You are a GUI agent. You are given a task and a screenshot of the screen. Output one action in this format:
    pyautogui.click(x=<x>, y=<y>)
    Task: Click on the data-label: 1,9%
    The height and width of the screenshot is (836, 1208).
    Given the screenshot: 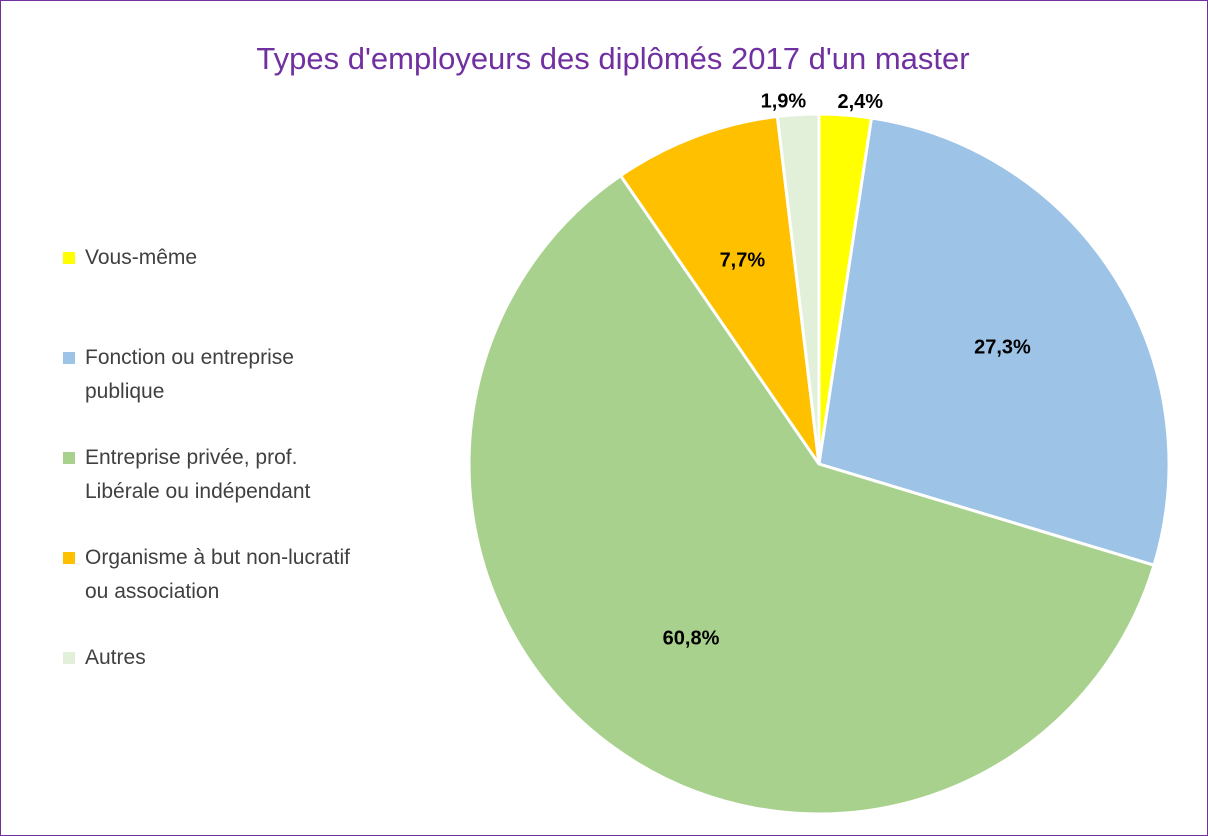 What is the action you would take?
    pyautogui.click(x=784, y=102)
    